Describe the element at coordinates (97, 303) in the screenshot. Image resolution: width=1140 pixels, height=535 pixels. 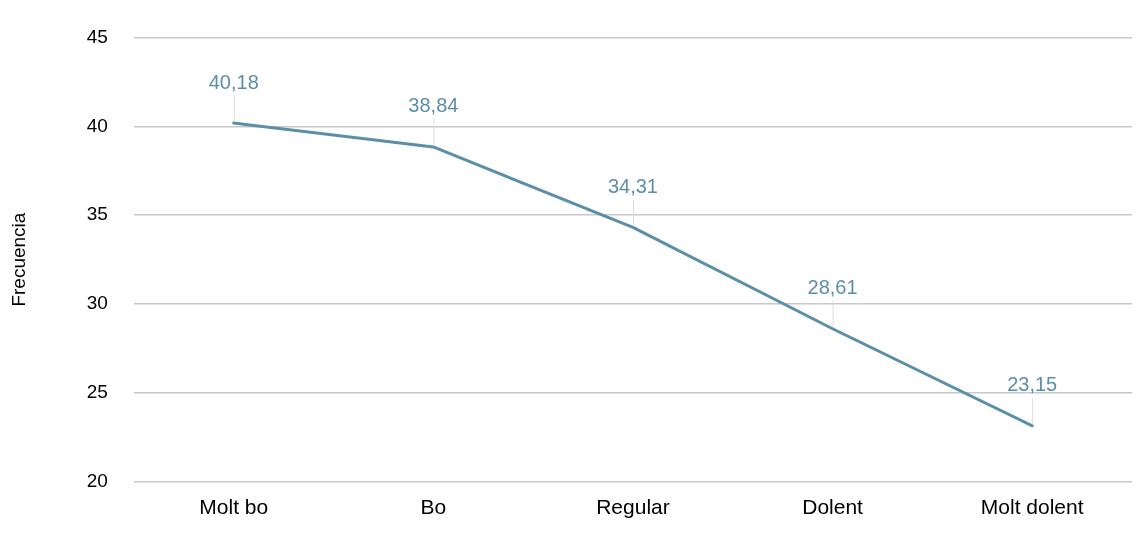
I see `y-tick-label: 30` at that location.